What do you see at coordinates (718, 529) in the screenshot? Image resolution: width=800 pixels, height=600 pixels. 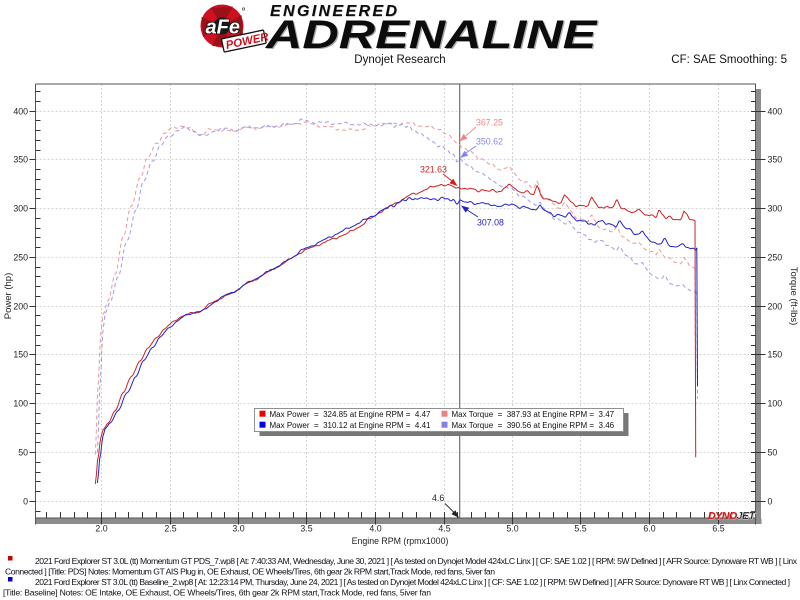 I see `svg-text: 6.5` at bounding box center [718, 529].